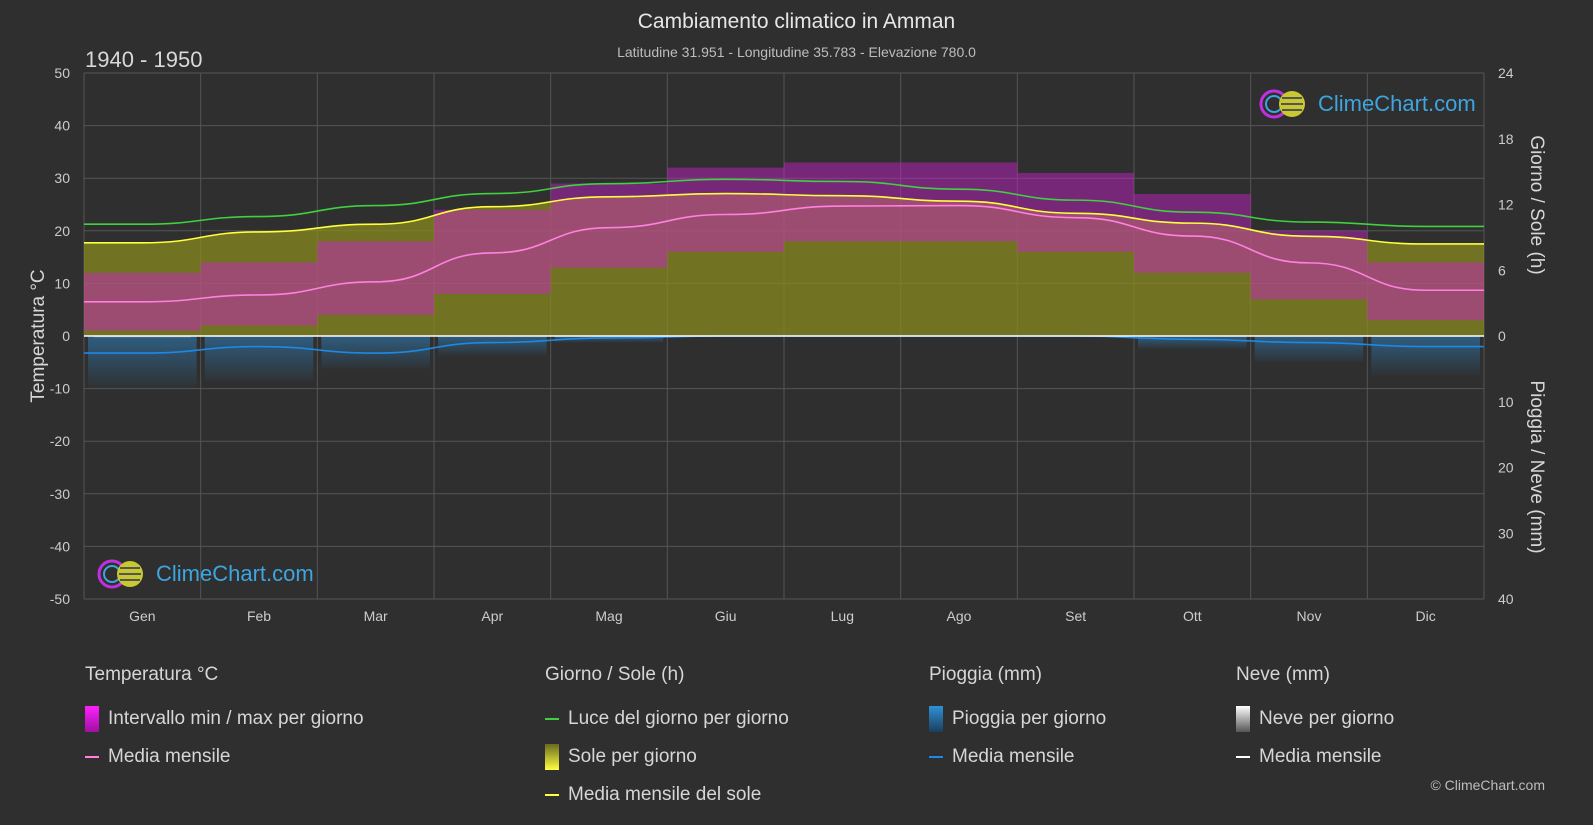 This screenshot has height=825, width=1593. What do you see at coordinates (552, 795) in the screenshot?
I see `sunshine-mean-swatch` at bounding box center [552, 795].